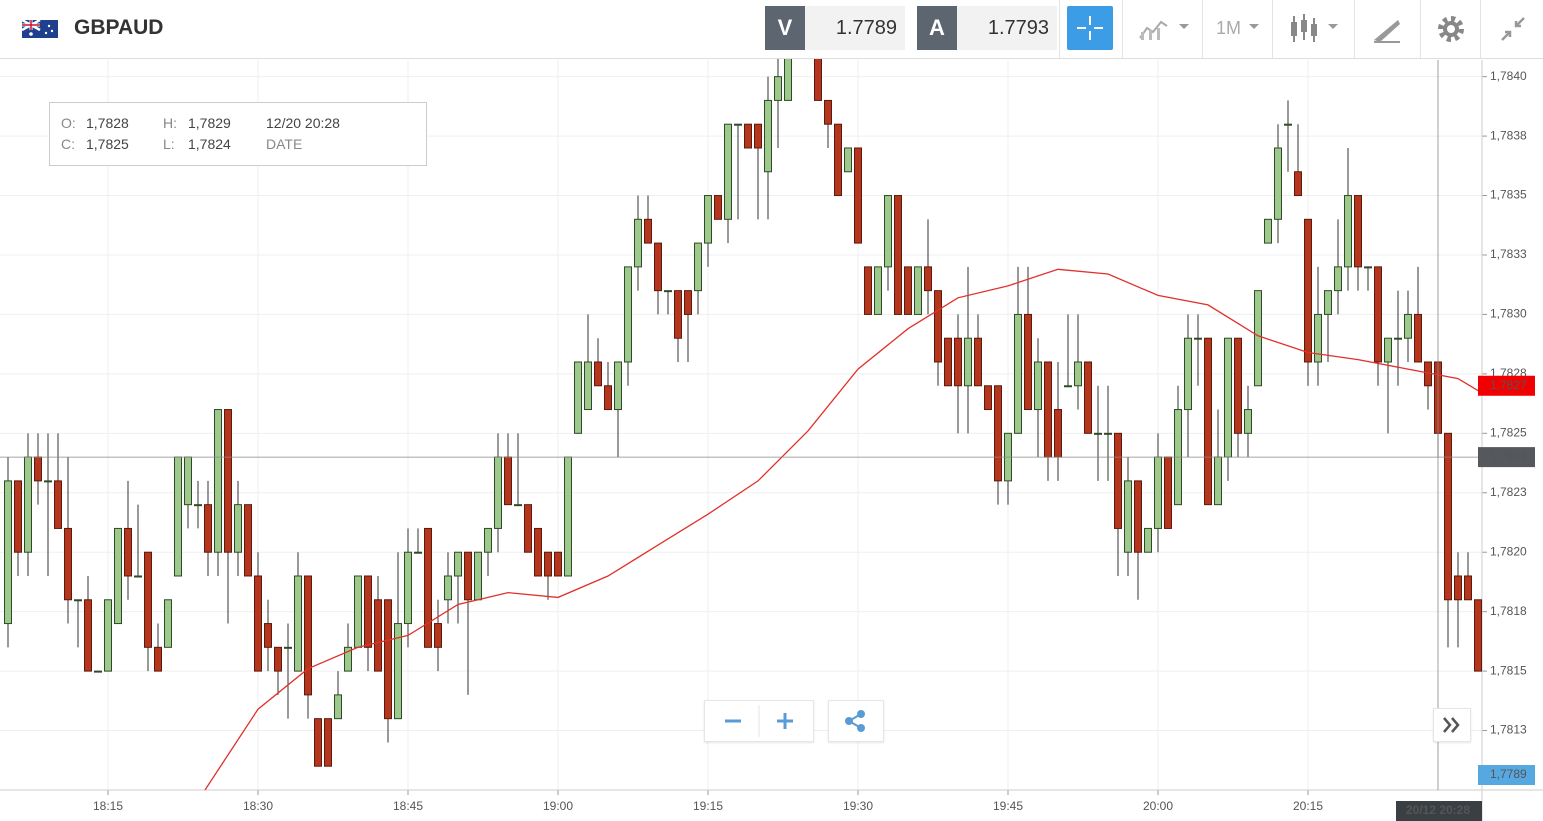  What do you see at coordinates (1308, 806) in the screenshot?
I see `x-tick-label: 20:15` at bounding box center [1308, 806].